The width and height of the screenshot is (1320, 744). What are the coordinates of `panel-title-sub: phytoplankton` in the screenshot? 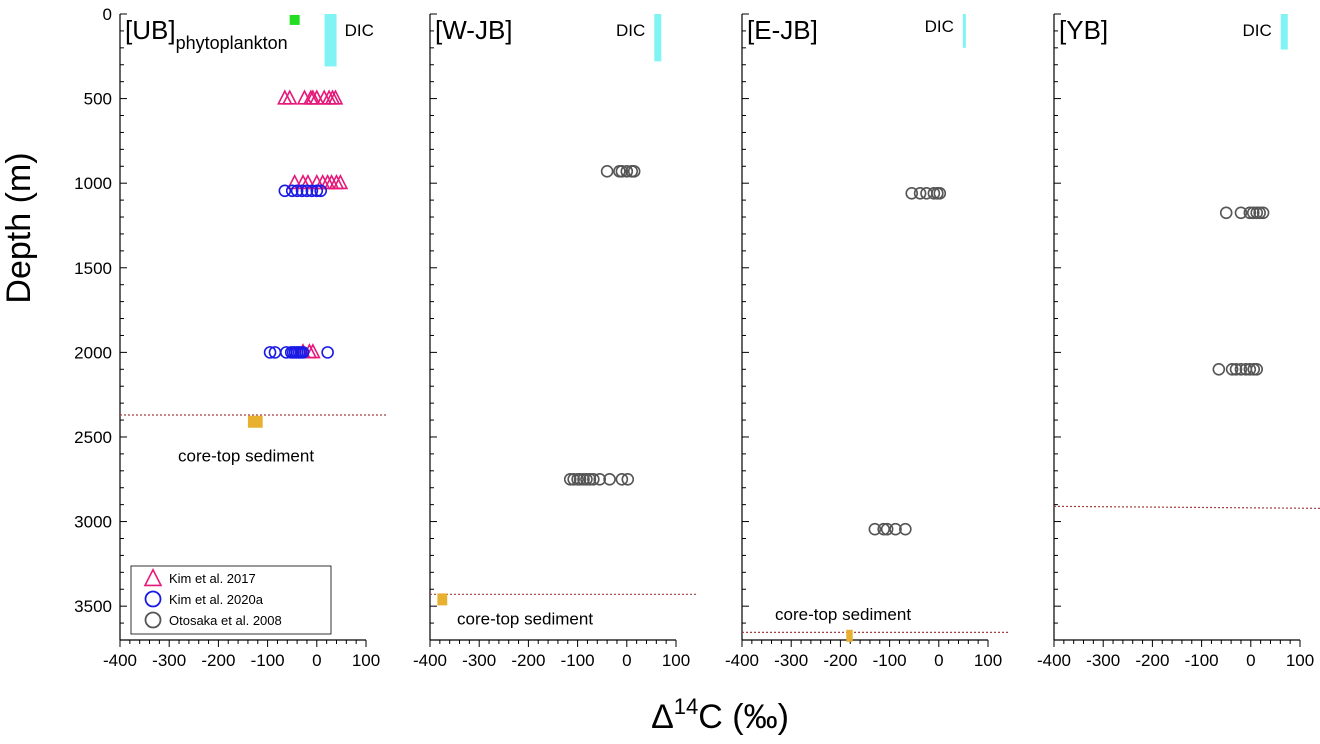 It's located at (232, 43).